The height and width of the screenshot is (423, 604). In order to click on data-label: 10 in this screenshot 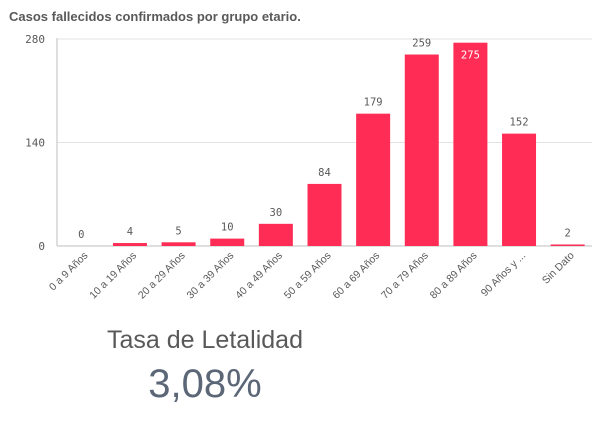, I will do `click(227, 228)`.